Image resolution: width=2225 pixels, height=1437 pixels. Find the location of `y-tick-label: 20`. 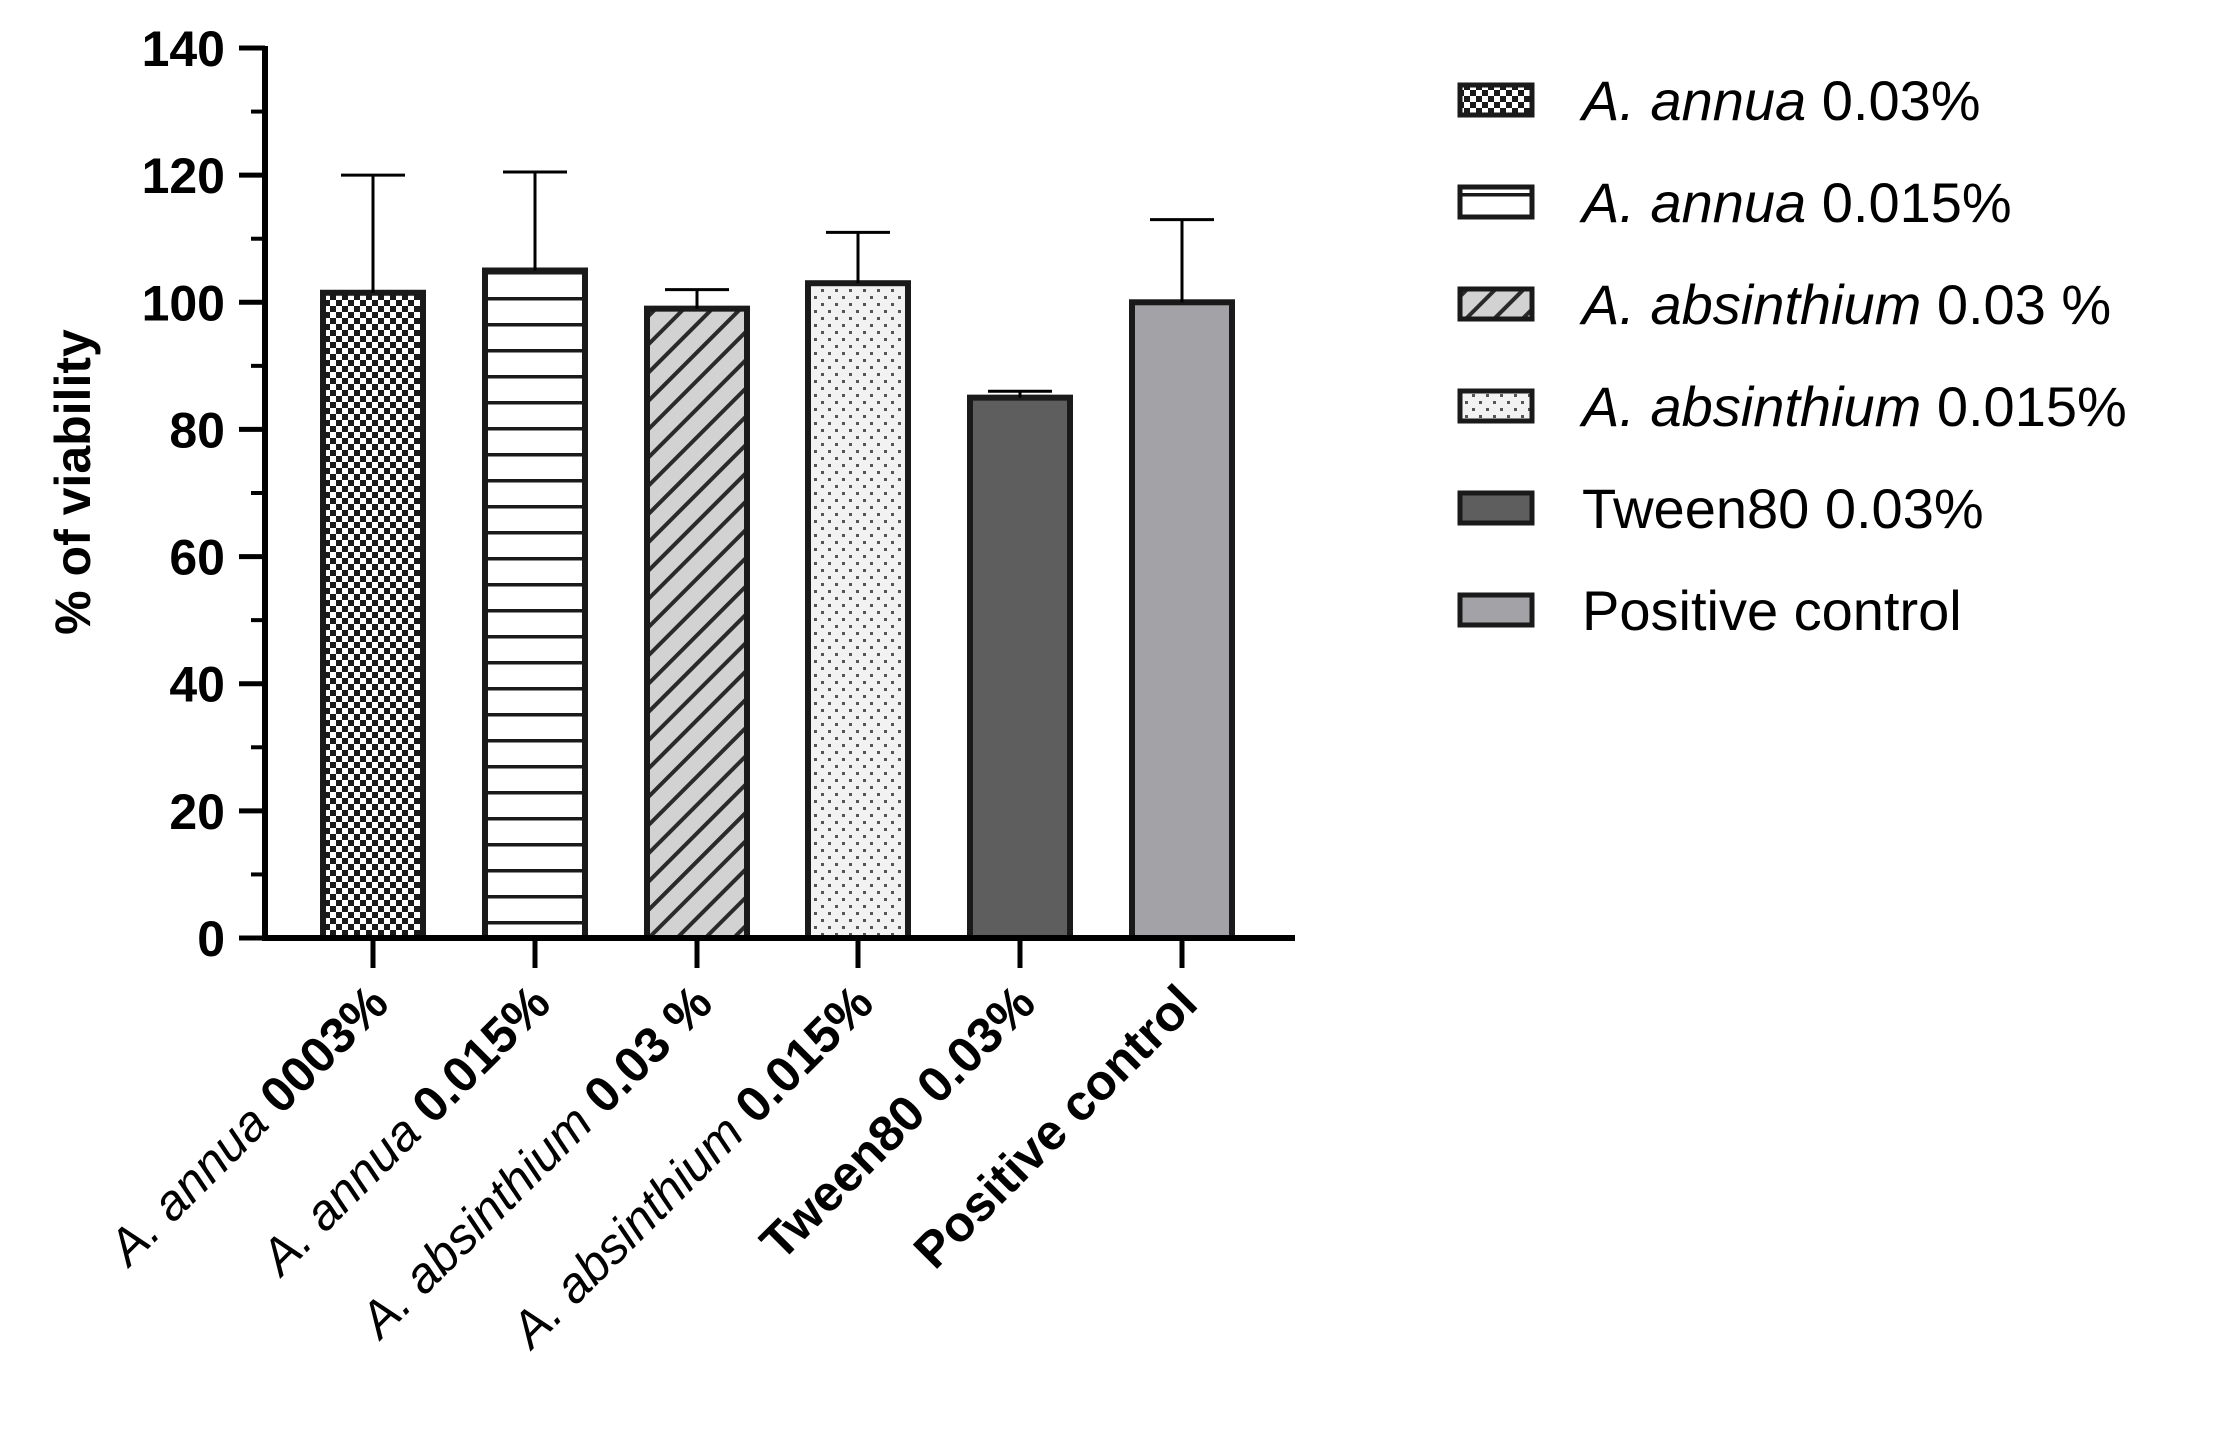

y-tick-label: 20 is located at coordinates (197, 812).